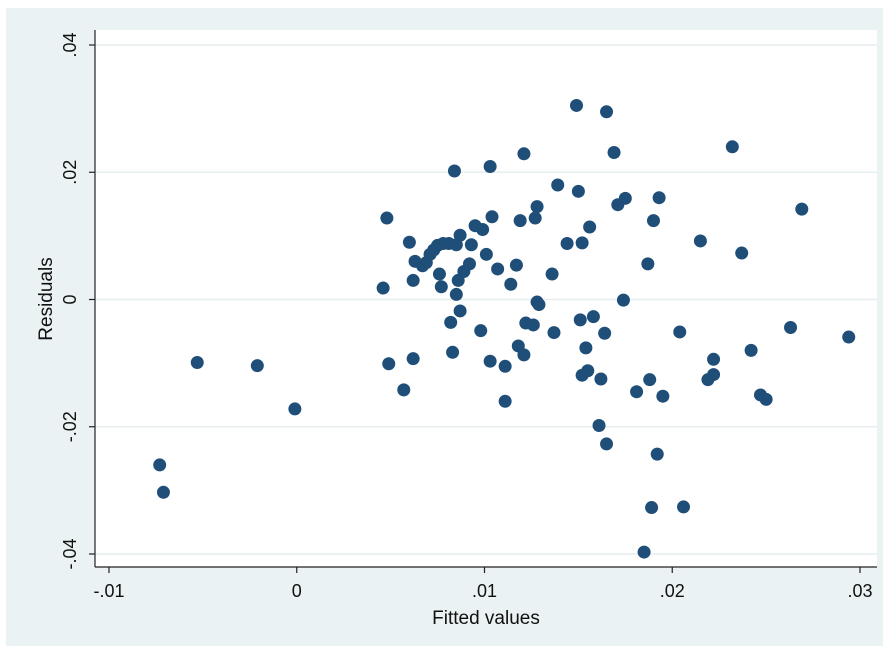 This screenshot has height=650, width=889. Describe the element at coordinates (297, 591) in the screenshot. I see `x-tick-label: 0` at that location.